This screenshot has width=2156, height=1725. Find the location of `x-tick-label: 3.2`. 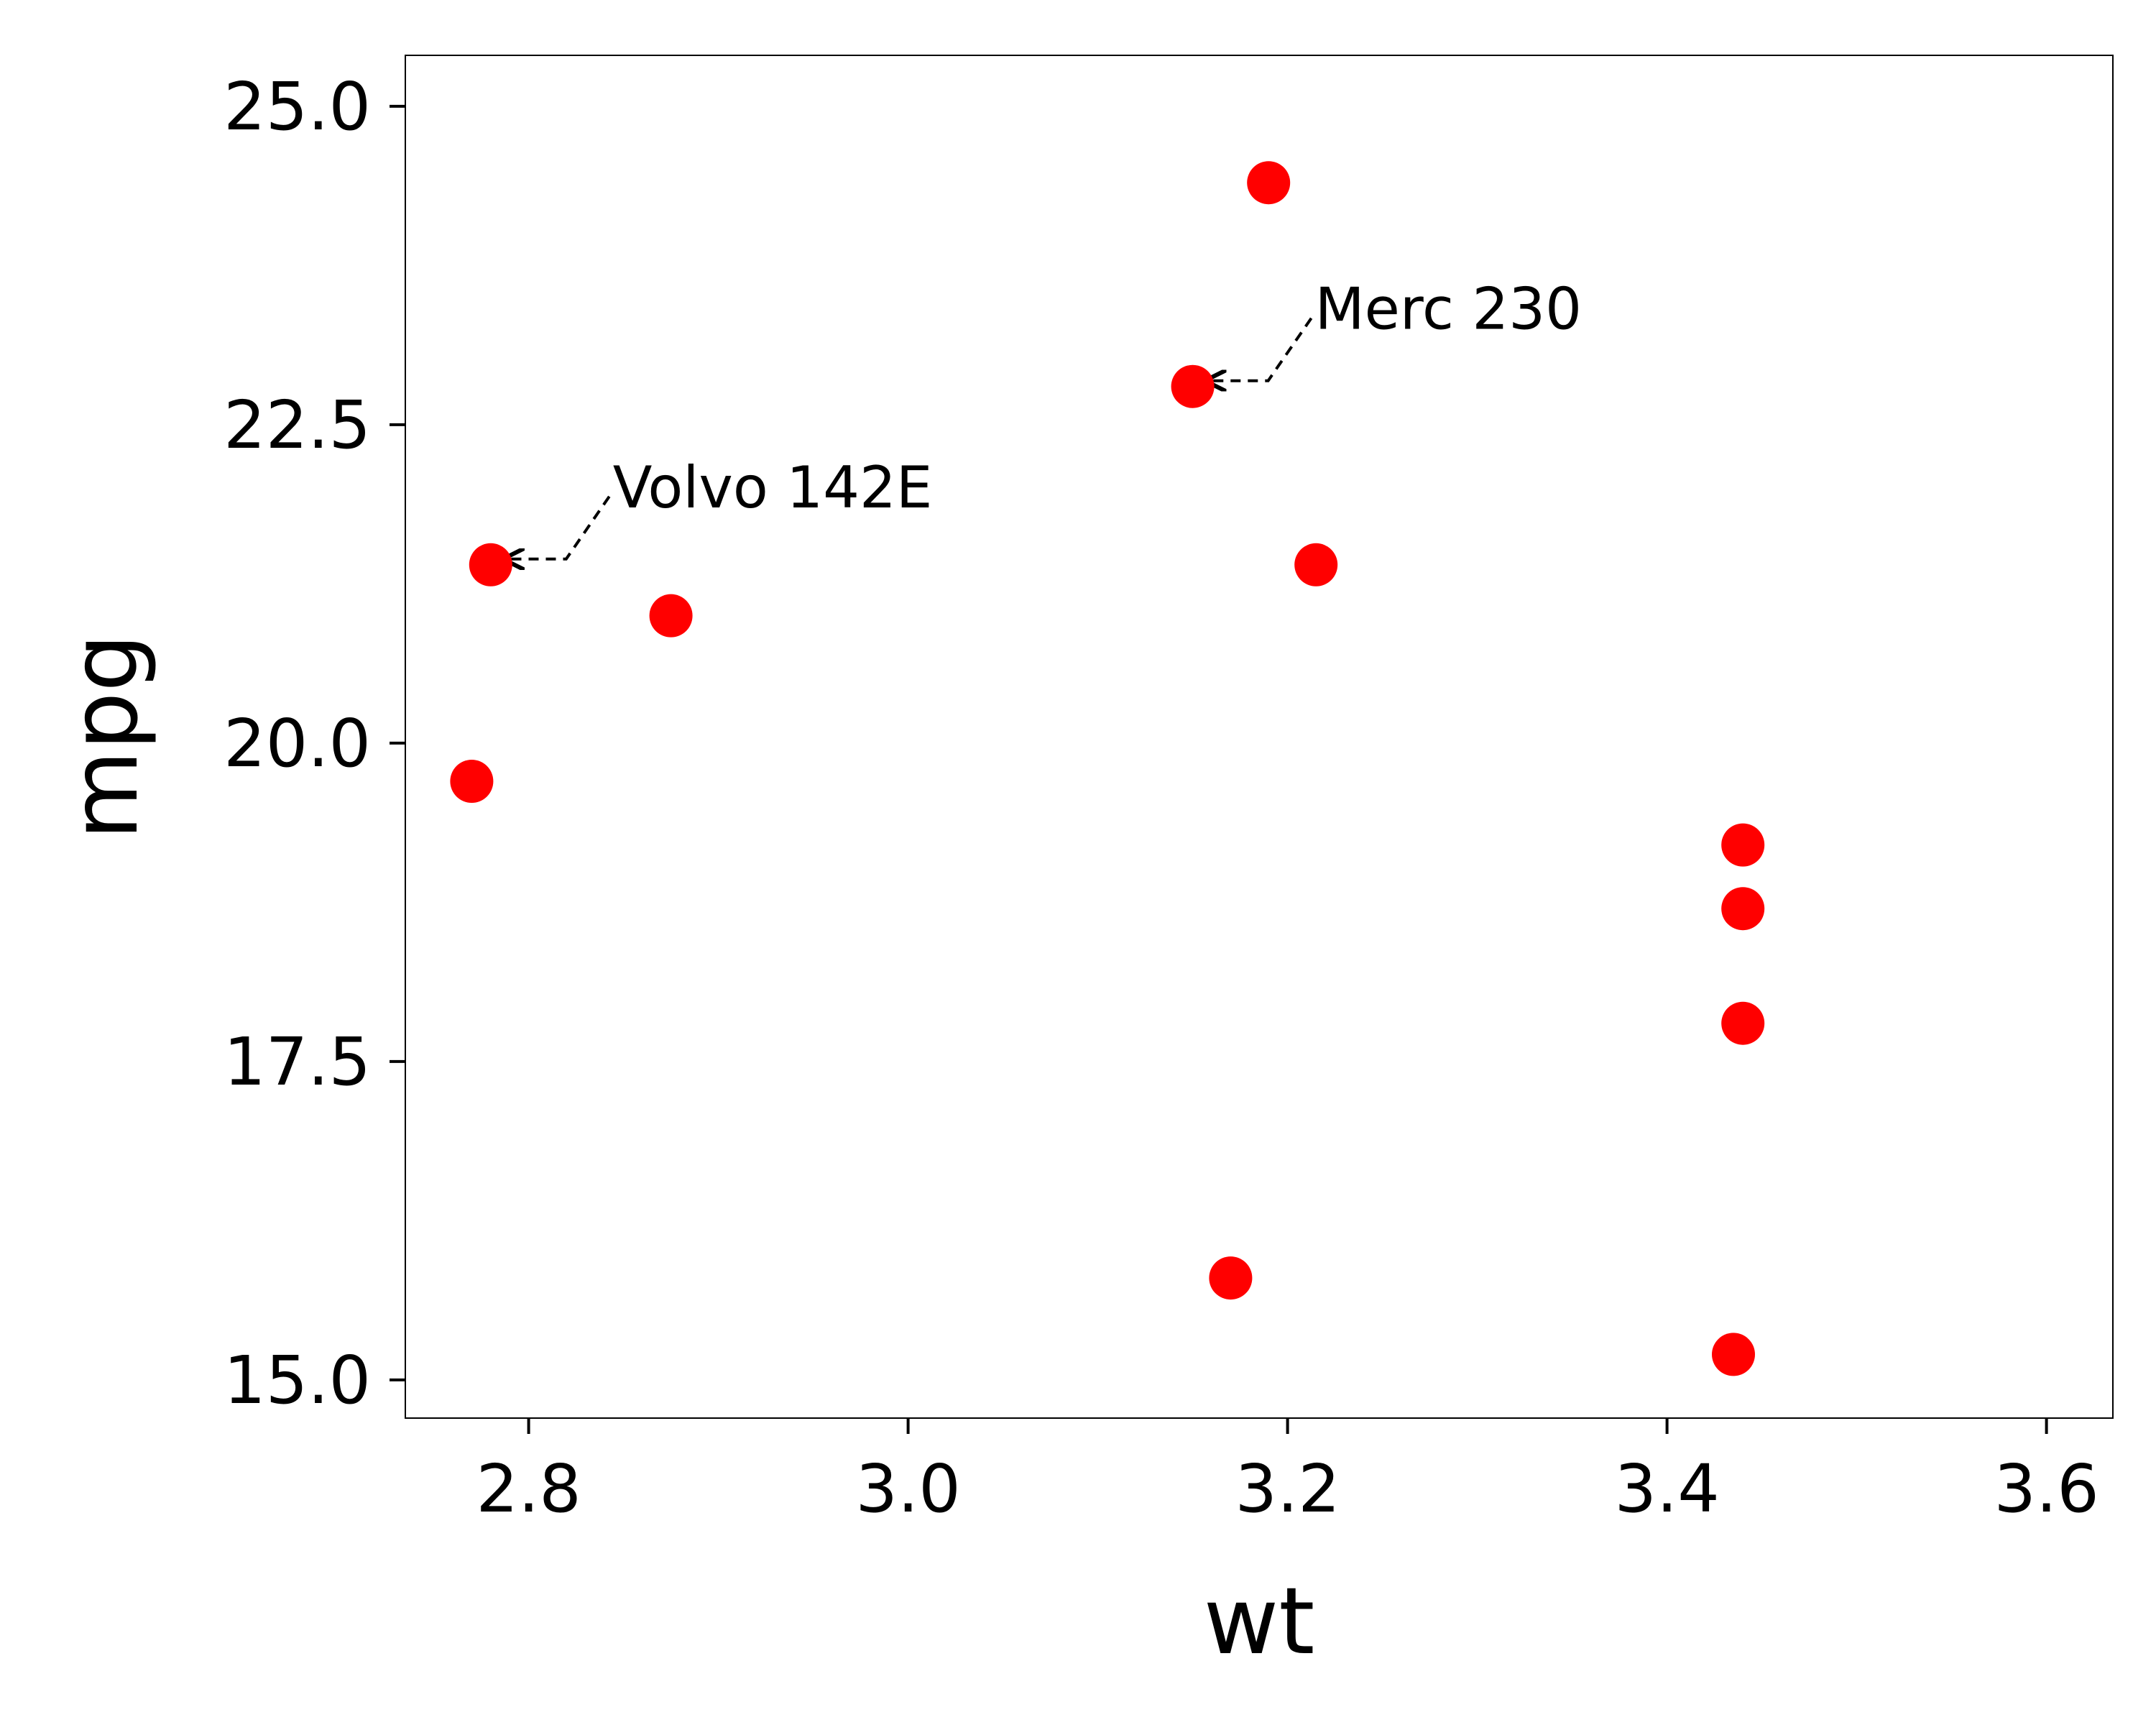

x-tick-label: 3.2 is located at coordinates (1287, 1488).